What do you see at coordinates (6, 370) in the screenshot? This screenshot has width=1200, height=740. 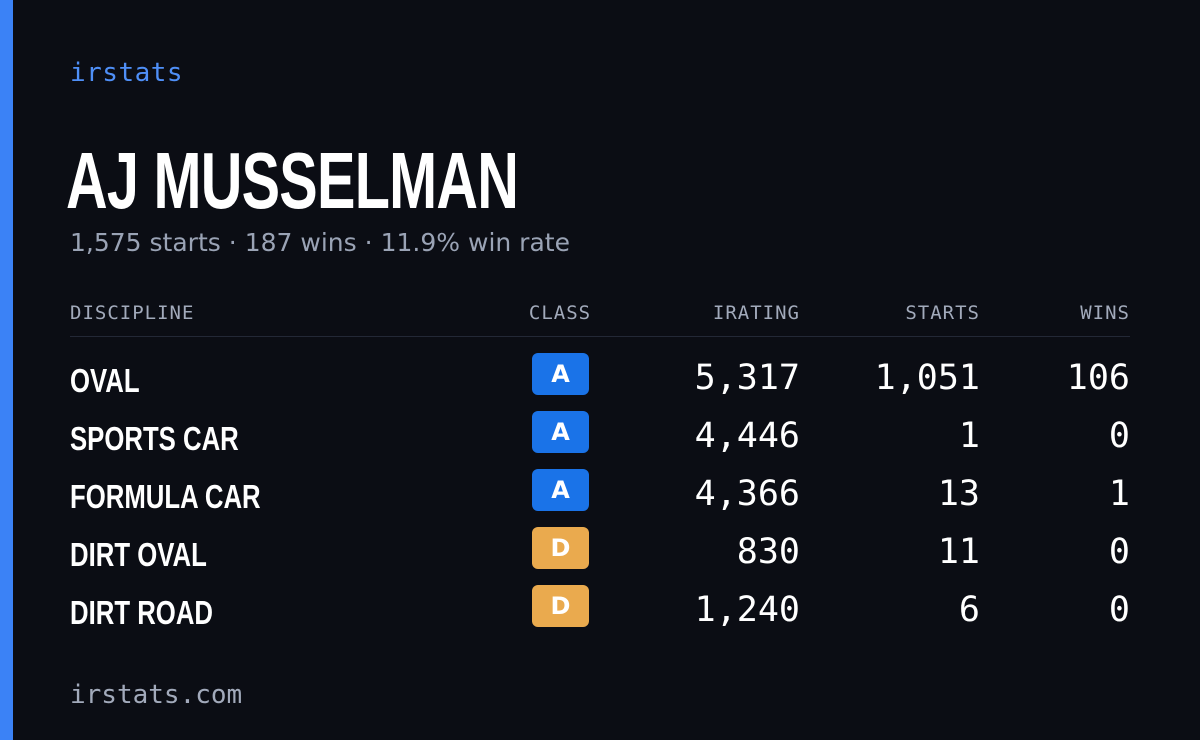 I see `accent-bar` at bounding box center [6, 370].